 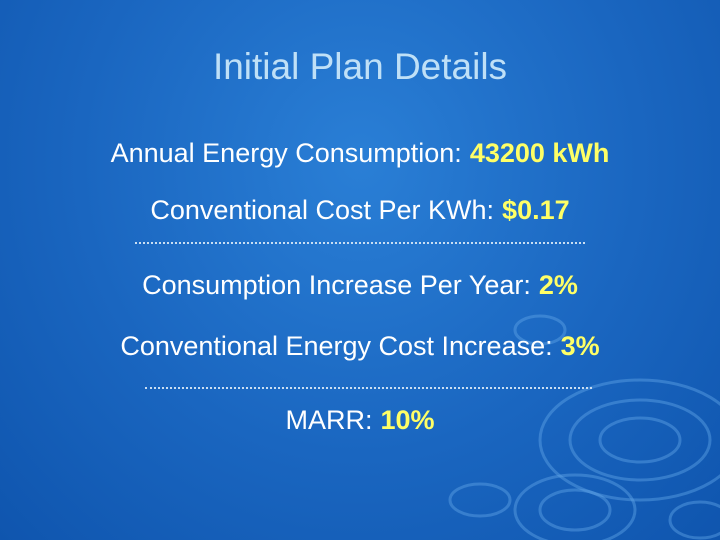 I want to click on detail-line: MARR: 10%, so click(x=360, y=420).